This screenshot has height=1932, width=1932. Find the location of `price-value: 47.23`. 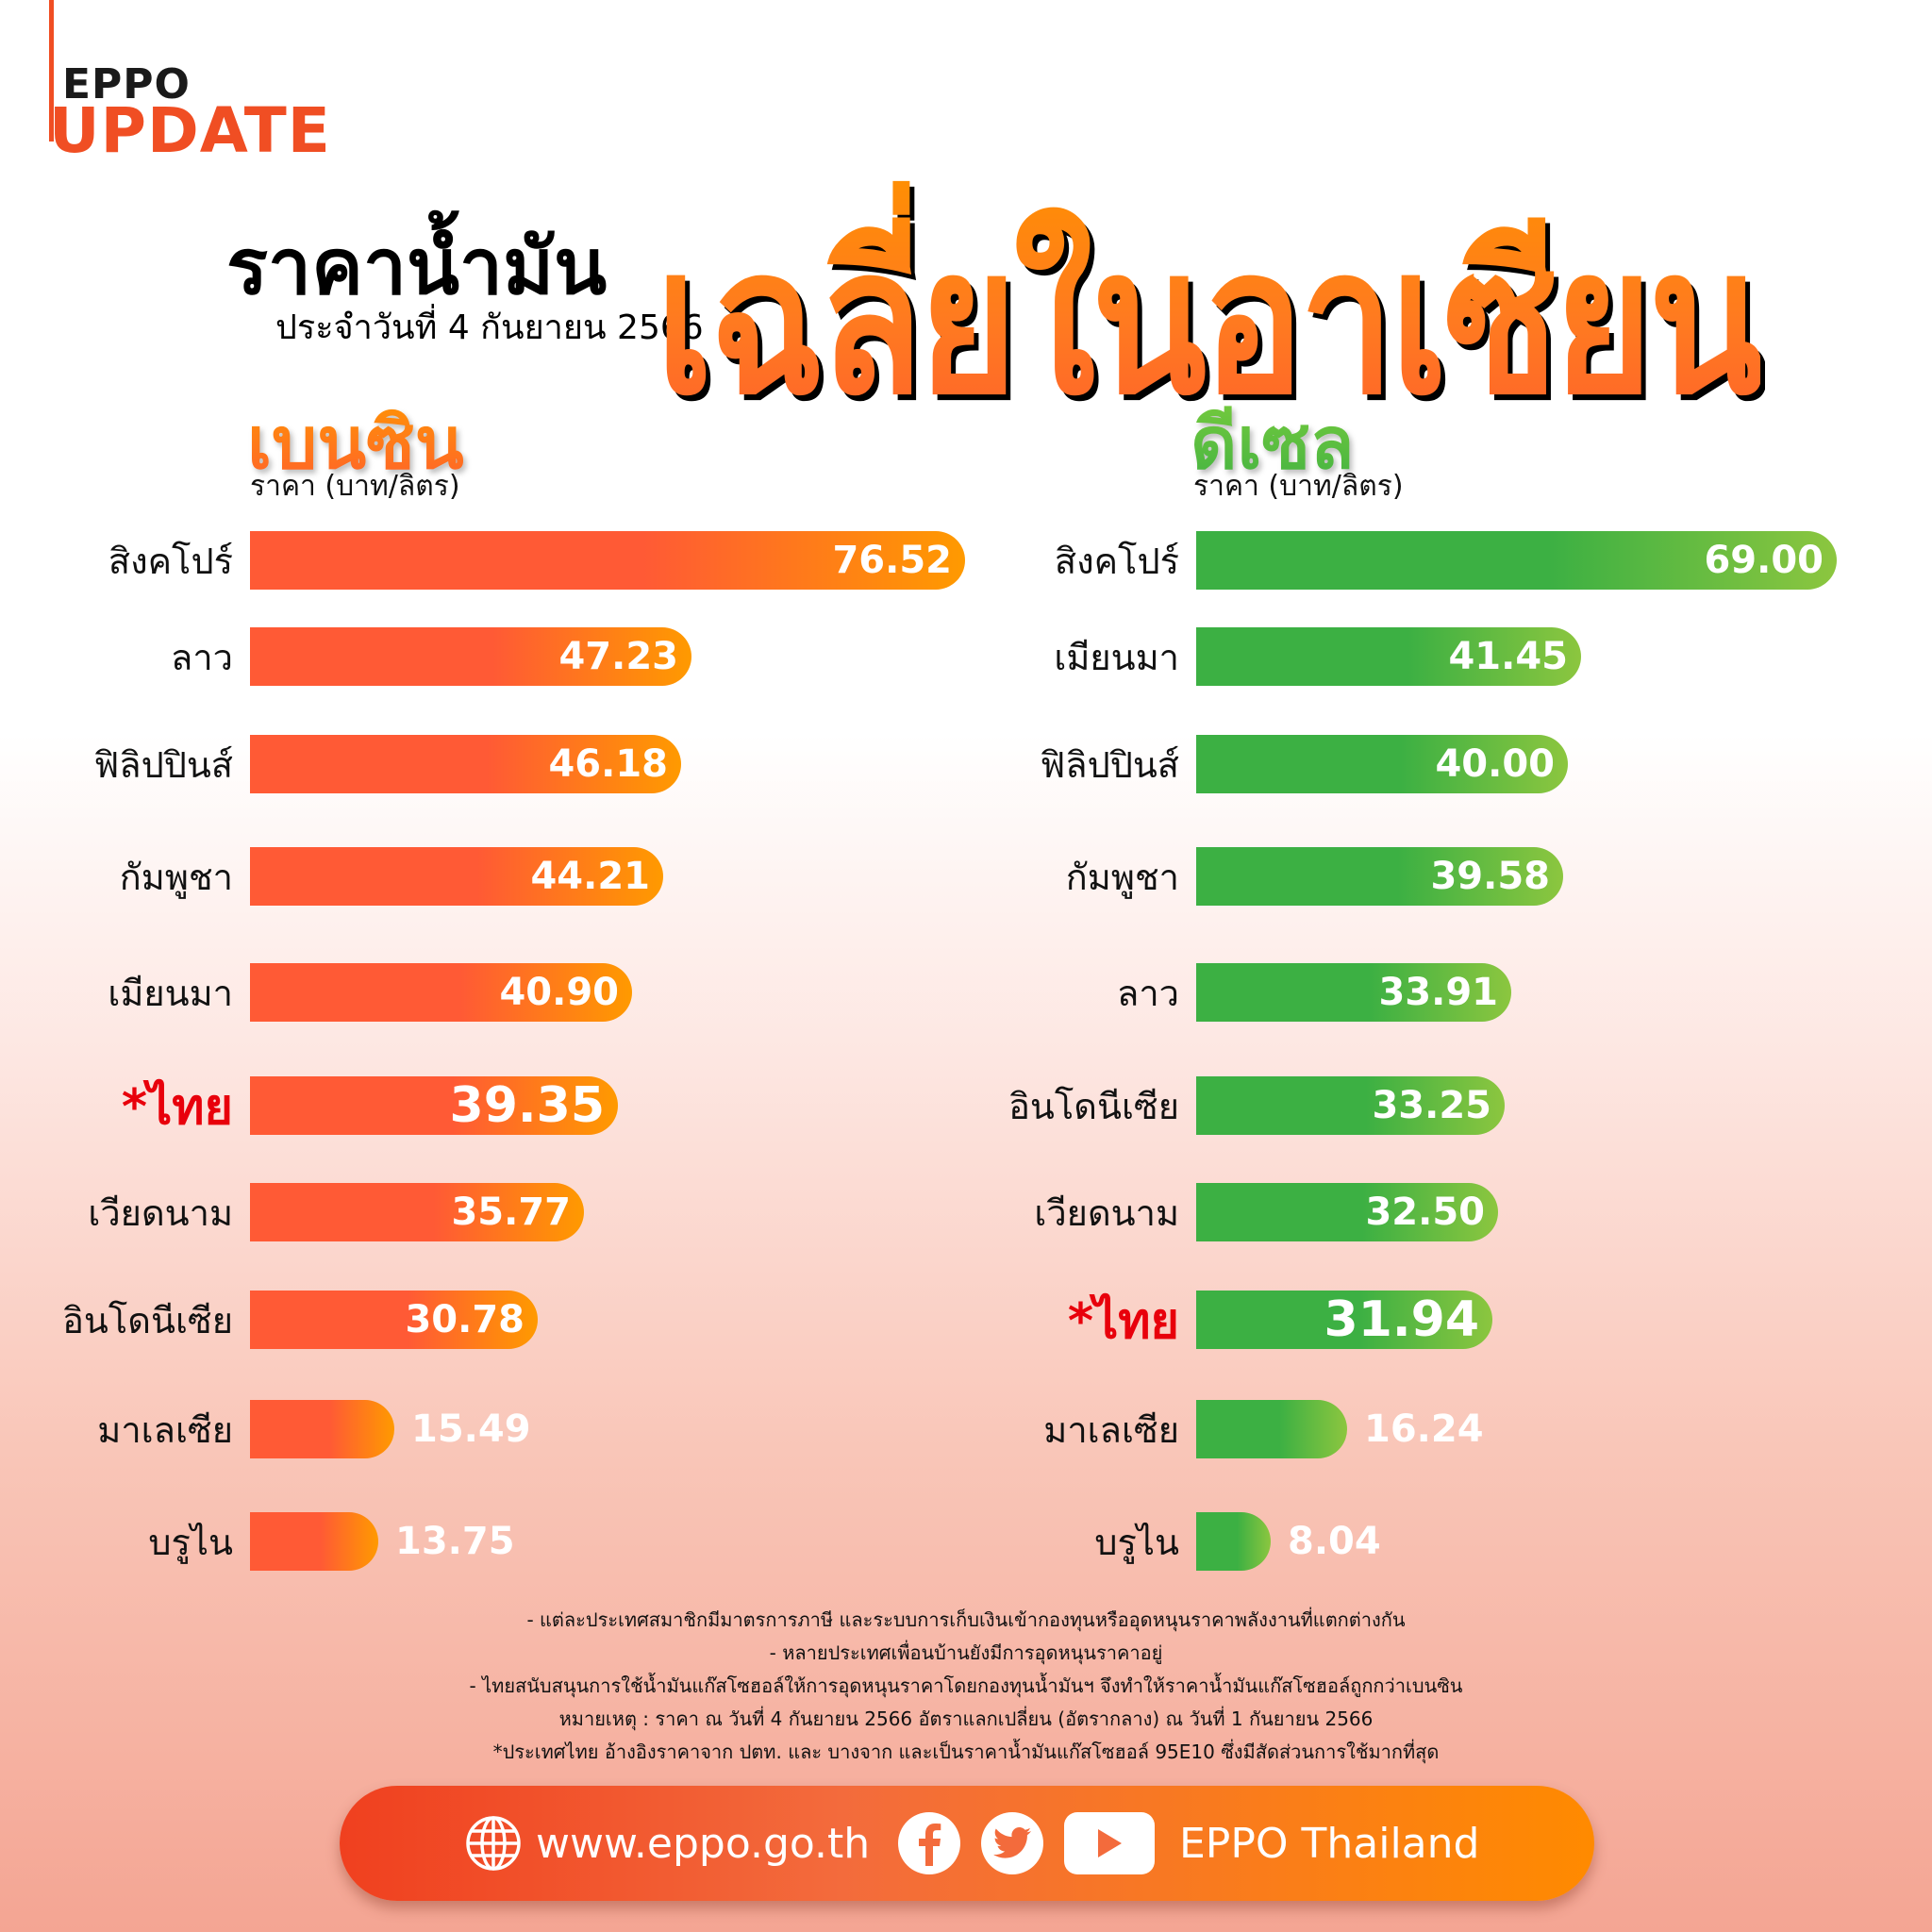

price-value: 47.23 is located at coordinates (618, 656).